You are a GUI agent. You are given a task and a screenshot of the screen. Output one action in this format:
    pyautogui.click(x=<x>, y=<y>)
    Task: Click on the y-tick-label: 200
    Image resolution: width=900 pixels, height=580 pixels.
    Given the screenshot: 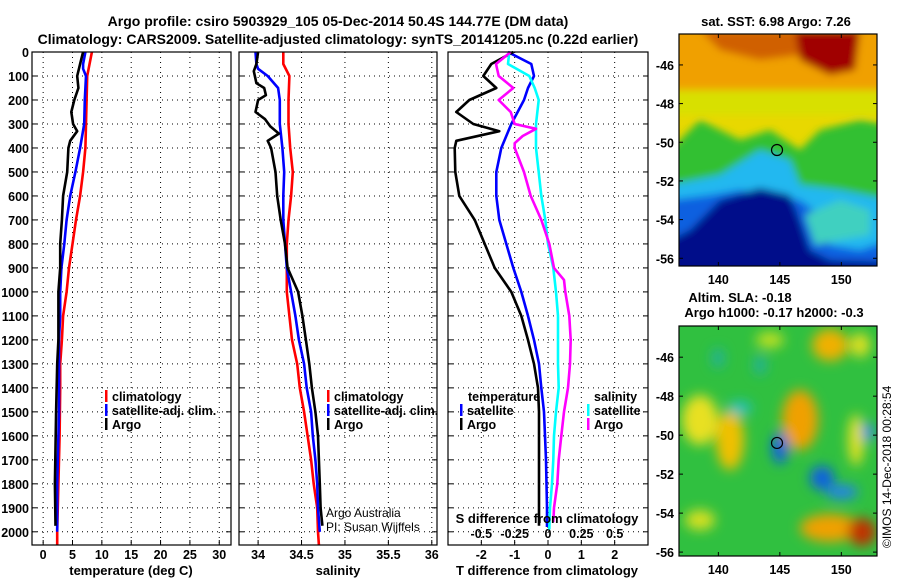 What is the action you would take?
    pyautogui.click(x=18, y=101)
    